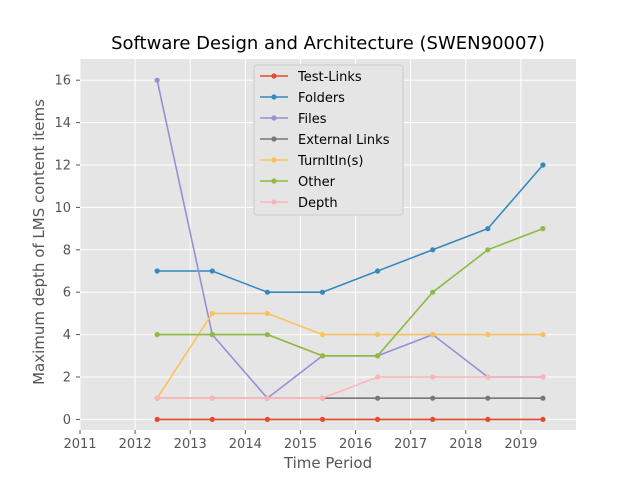 This screenshot has width=640, height=484. I want to click on x-axis-ticks: 2011 2012 2013 2014 2015 2016 2017 2018 2019, so click(300, 441).